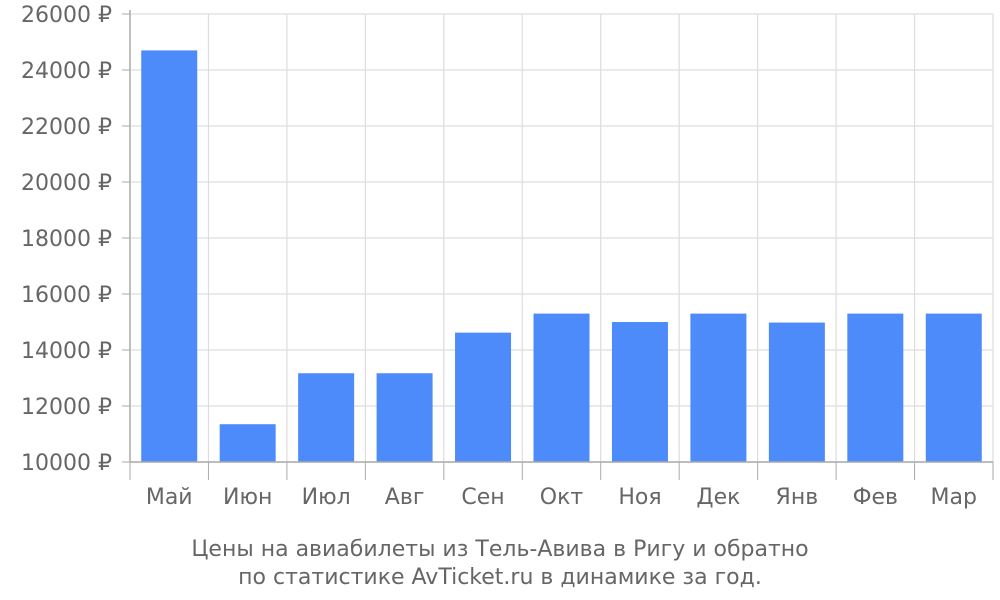 The width and height of the screenshot is (1000, 600). Describe the element at coordinates (247, 497) in the screenshot. I see `x-tick-label: Июн` at that location.